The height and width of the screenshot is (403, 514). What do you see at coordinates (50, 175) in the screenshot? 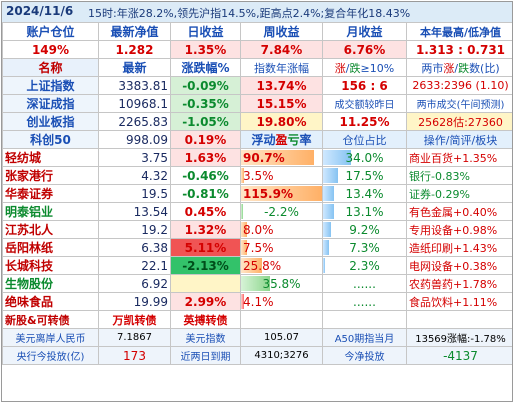
I see `holding-name: 张家港行` at bounding box center [50, 175].